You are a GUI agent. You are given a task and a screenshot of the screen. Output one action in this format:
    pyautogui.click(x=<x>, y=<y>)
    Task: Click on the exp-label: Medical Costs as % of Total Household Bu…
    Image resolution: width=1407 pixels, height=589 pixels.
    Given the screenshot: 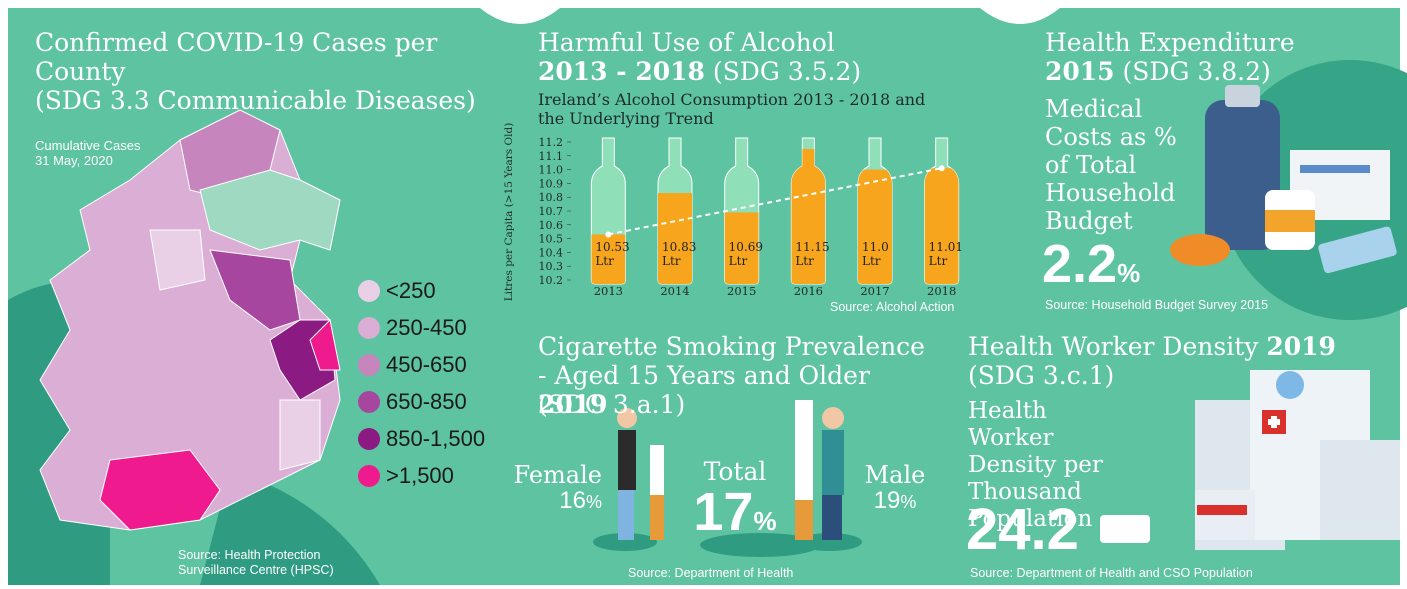 What is the action you would take?
    pyautogui.click(x=1111, y=165)
    